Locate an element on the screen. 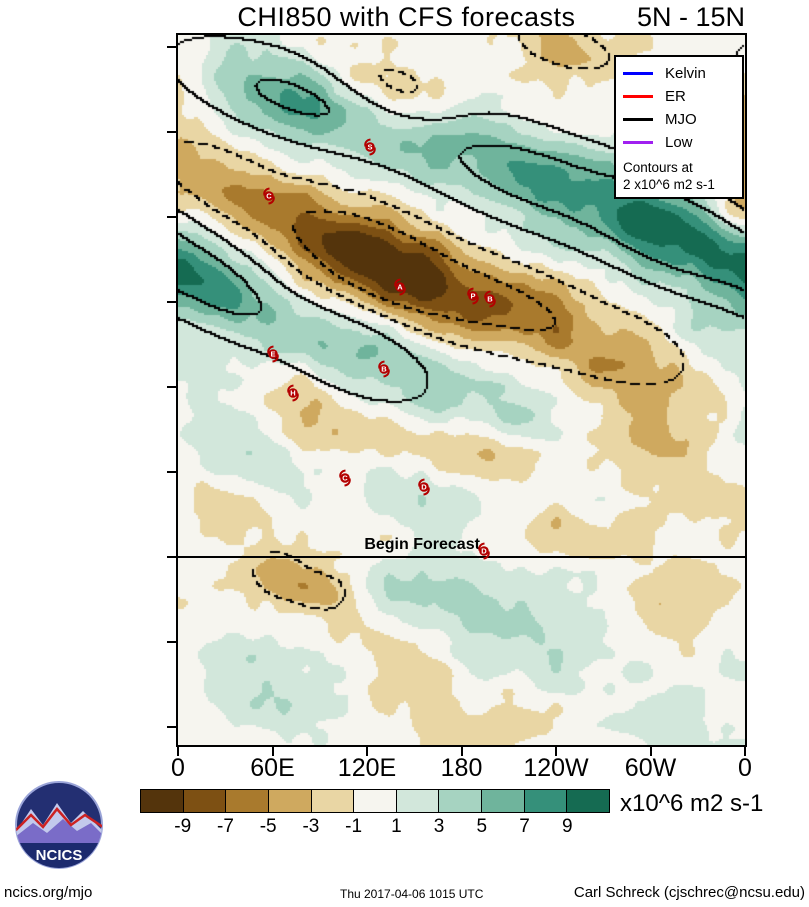 This screenshot has height=907, width=809. legend-note-line1: Contours at is located at coordinates (658, 167).